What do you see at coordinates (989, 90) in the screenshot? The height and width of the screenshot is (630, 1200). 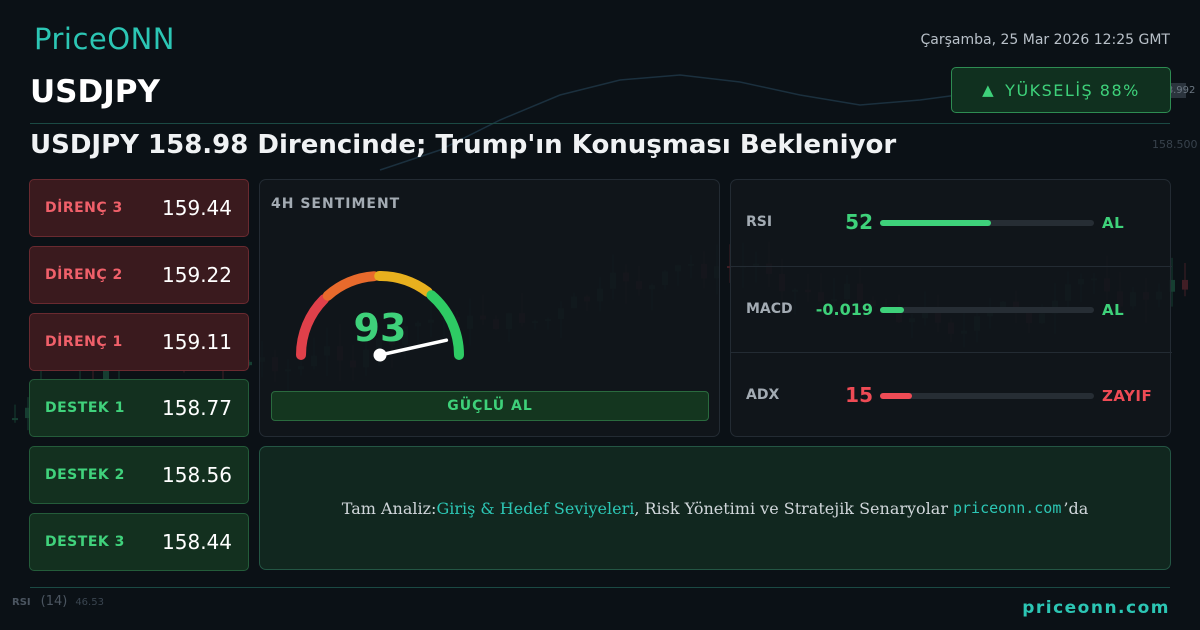 I see `triangle-up-icon: ▲` at bounding box center [989, 90].